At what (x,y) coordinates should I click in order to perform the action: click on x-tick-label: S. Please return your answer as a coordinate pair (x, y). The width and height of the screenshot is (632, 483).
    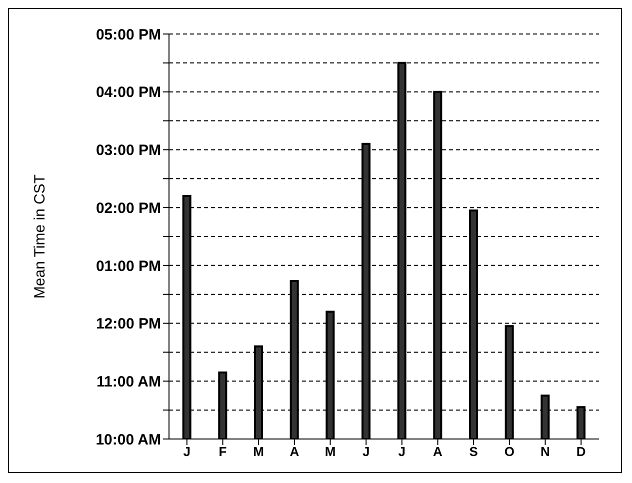
    Looking at the image, I should click on (473, 452).